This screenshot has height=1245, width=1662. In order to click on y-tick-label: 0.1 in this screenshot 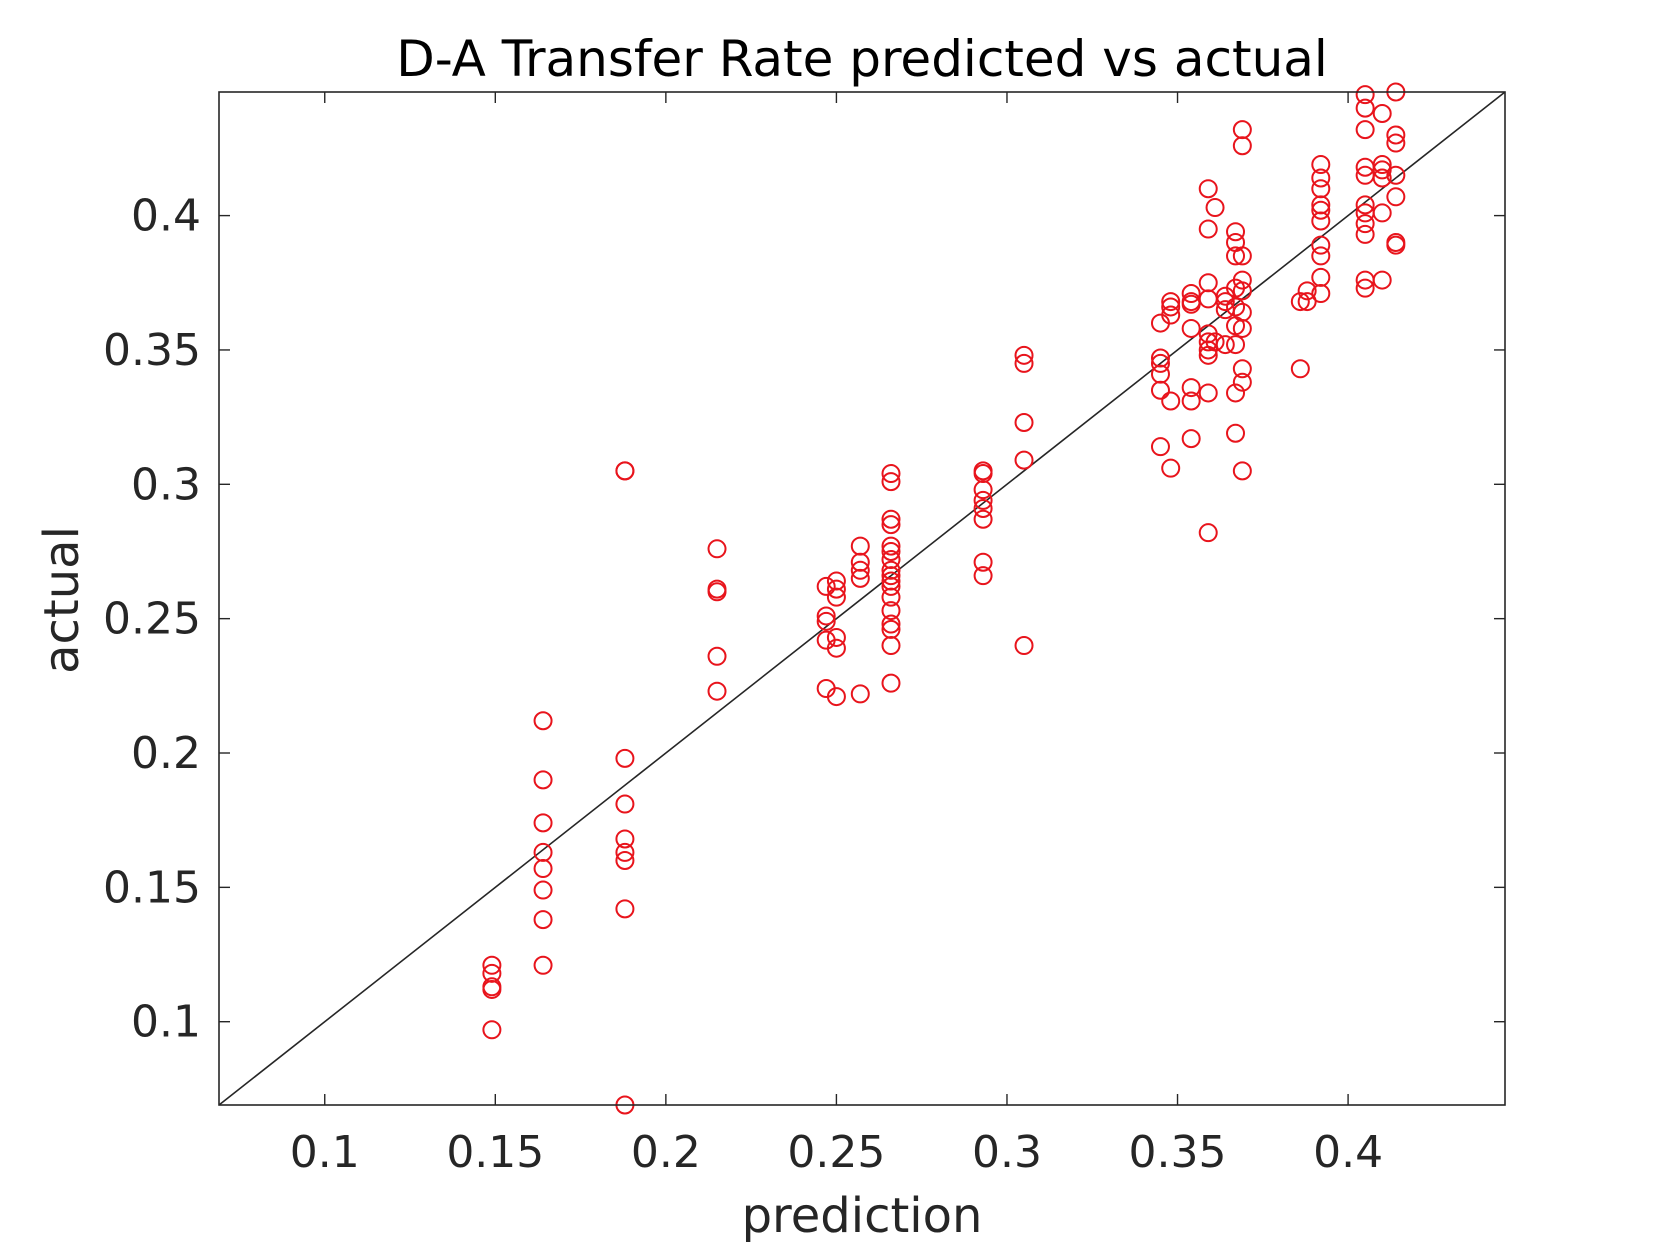, I will do `click(166, 1022)`.